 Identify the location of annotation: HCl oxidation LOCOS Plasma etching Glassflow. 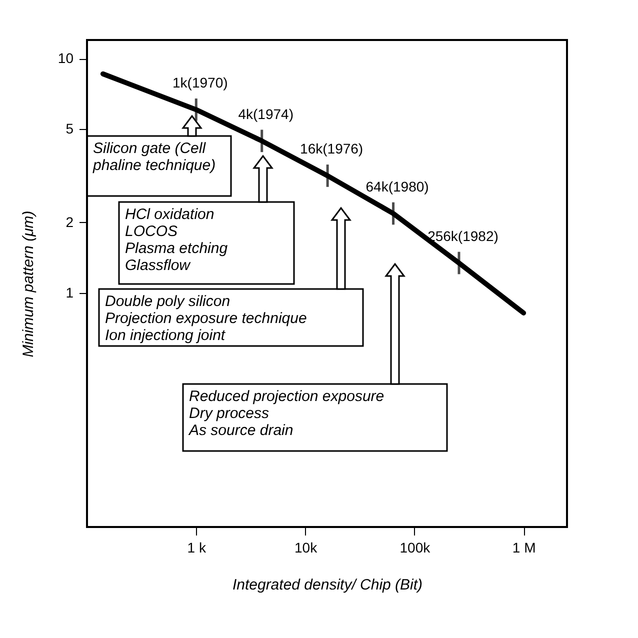
(176, 240).